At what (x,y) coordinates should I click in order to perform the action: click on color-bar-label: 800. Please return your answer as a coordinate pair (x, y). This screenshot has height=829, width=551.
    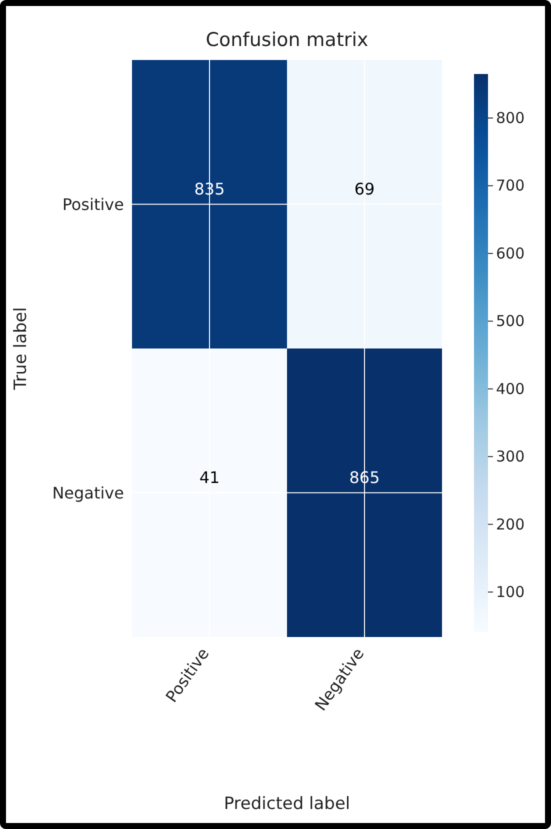
    Looking at the image, I should click on (510, 118).